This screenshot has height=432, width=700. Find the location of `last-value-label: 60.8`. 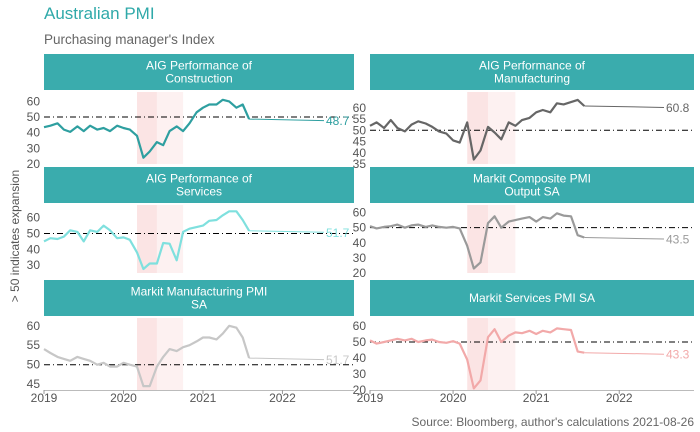

last-value-label: 60.8 is located at coordinates (678, 108).